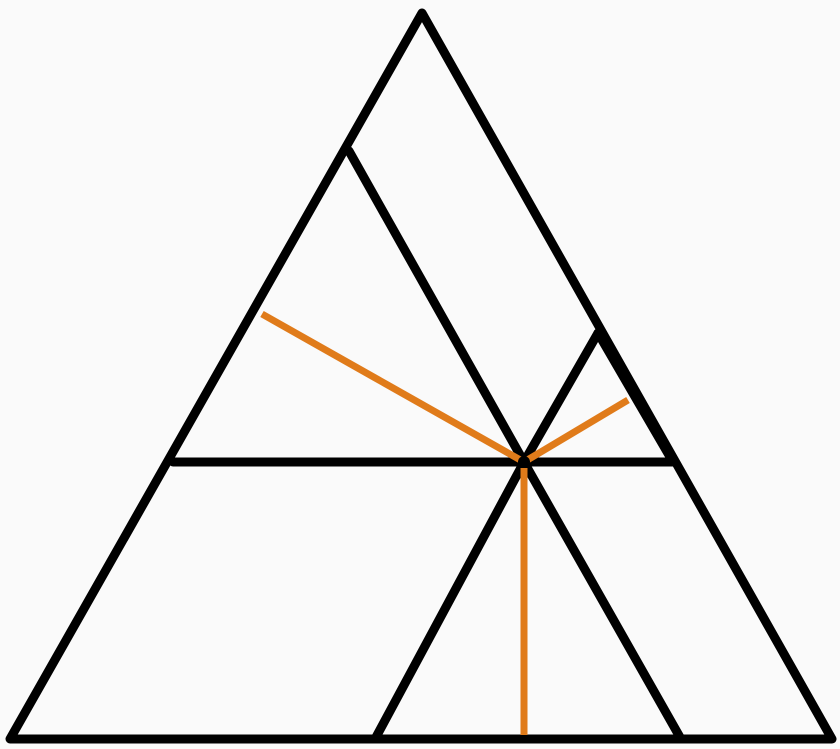 This screenshot has height=749, width=840. Describe the element at coordinates (436, 306) in the screenshot. I see `parallel-right-side-segment` at that location.